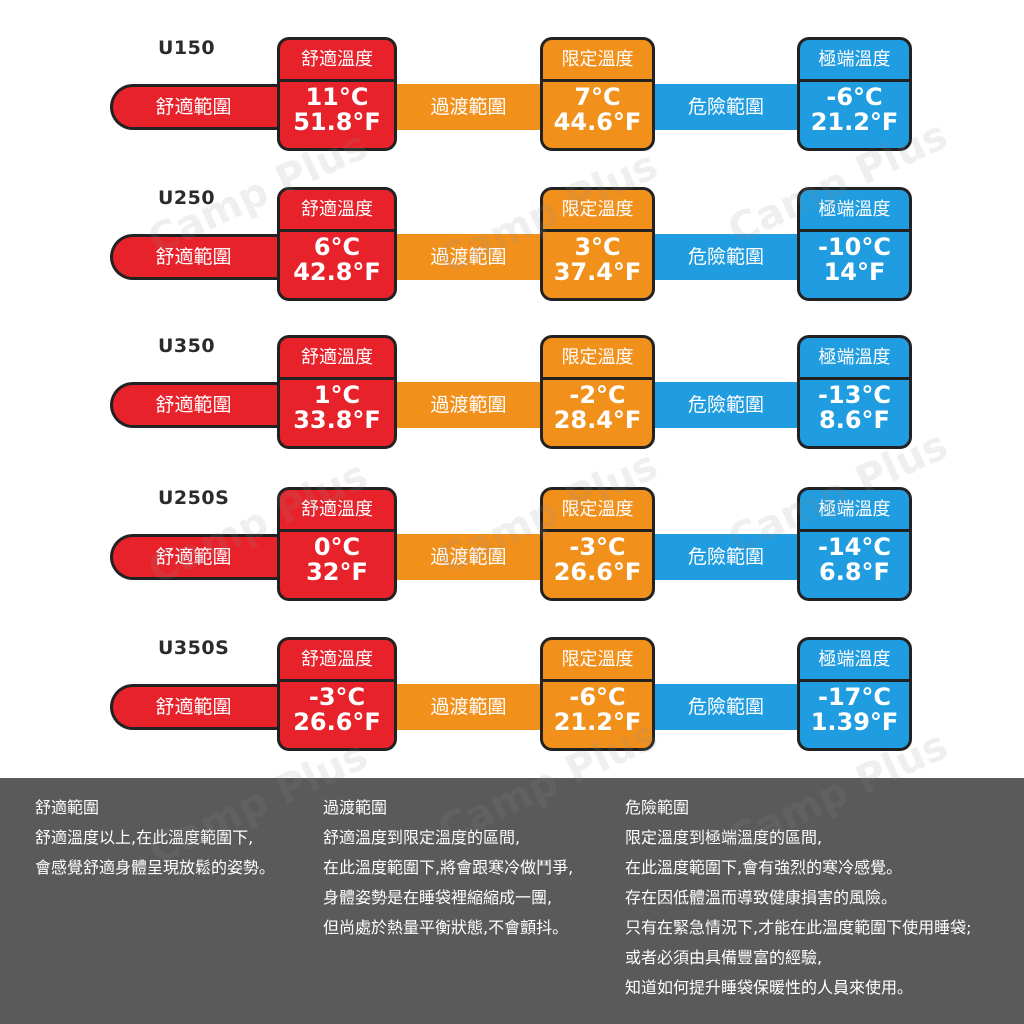 Image resolution: width=1024 pixels, height=1024 pixels. Describe the element at coordinates (187, 48) in the screenshot. I see `model-name: U150` at that location.